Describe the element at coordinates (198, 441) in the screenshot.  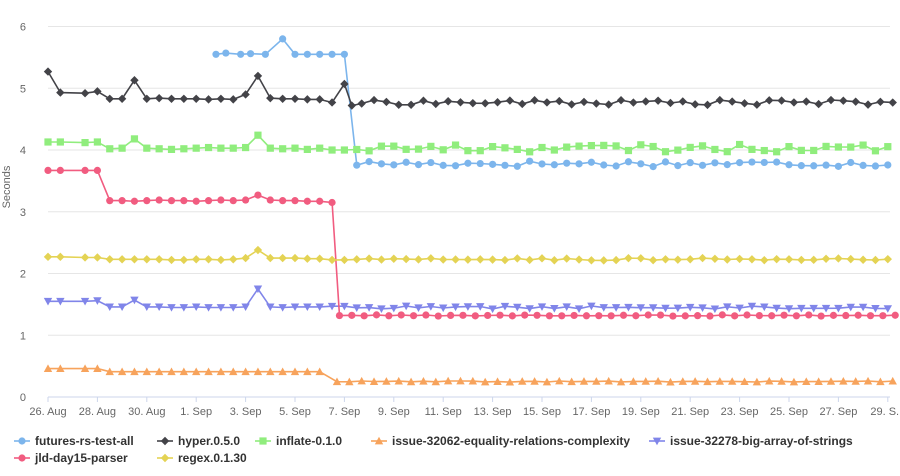
I see `legend-item-hyper.0.5.0: hyper.0.5.0` at that location.